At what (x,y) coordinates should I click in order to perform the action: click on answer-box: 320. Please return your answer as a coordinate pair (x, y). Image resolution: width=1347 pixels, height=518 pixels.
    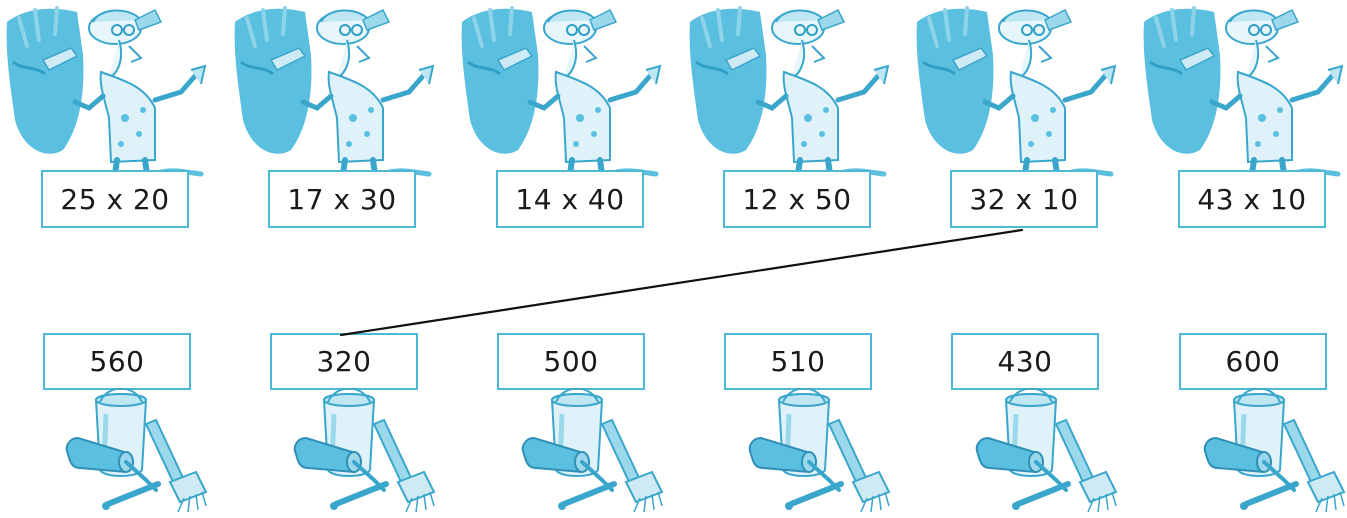
    Looking at the image, I should click on (344, 361).